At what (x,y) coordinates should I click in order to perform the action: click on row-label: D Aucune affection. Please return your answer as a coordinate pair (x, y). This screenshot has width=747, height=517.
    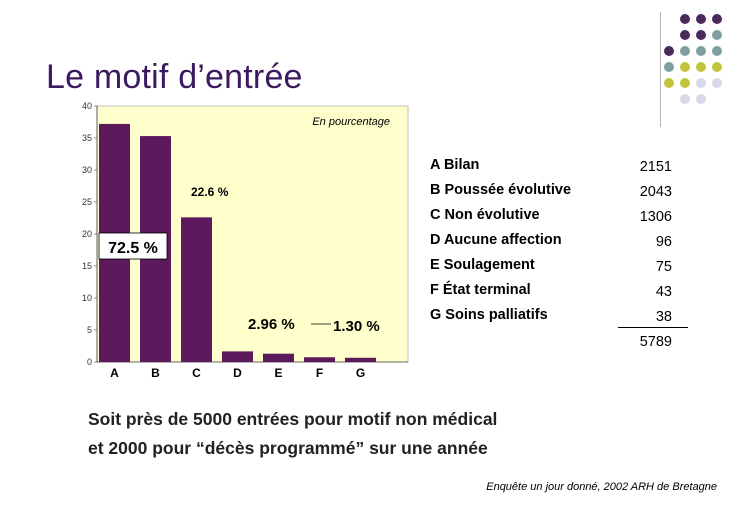
    Looking at the image, I should click on (496, 240).